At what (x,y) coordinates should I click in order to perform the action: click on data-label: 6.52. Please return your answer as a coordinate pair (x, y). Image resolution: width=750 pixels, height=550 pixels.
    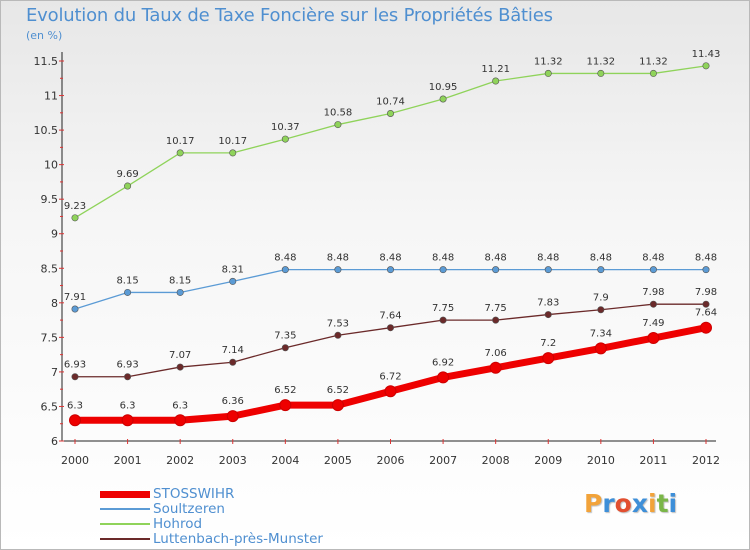
    Looking at the image, I should click on (285, 390).